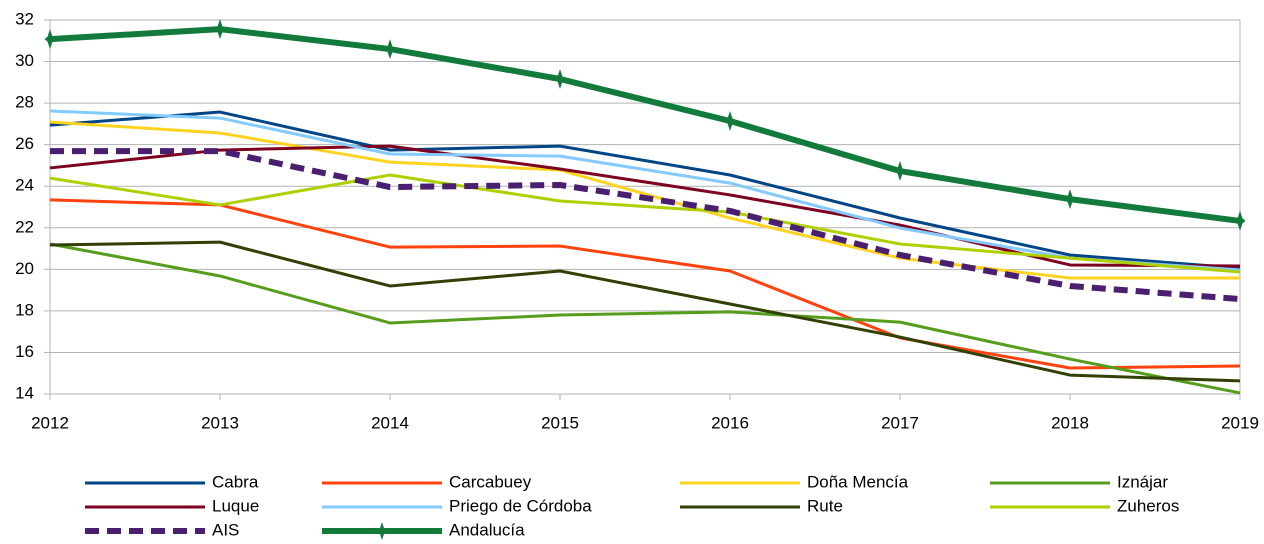 This screenshot has width=1264, height=544. What do you see at coordinates (235, 505) in the screenshot?
I see `legend-label: Luque` at bounding box center [235, 505].